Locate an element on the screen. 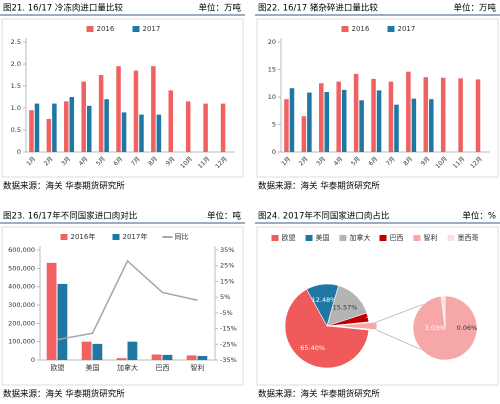  legend-label: 2016 is located at coordinates (106, 29).